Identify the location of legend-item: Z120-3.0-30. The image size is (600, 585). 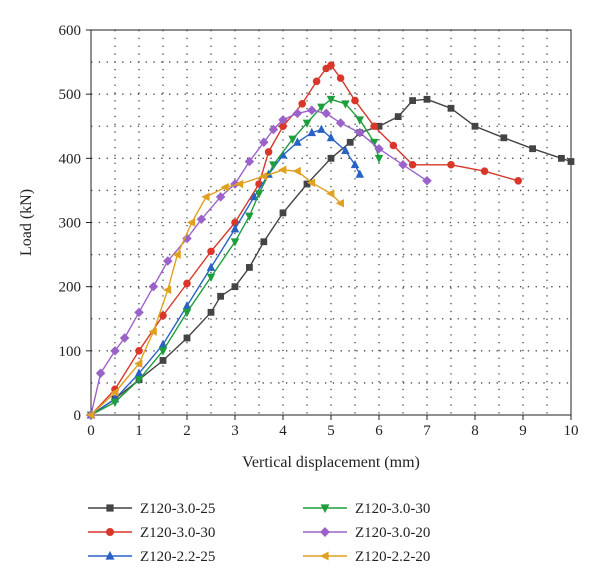
(151, 533).